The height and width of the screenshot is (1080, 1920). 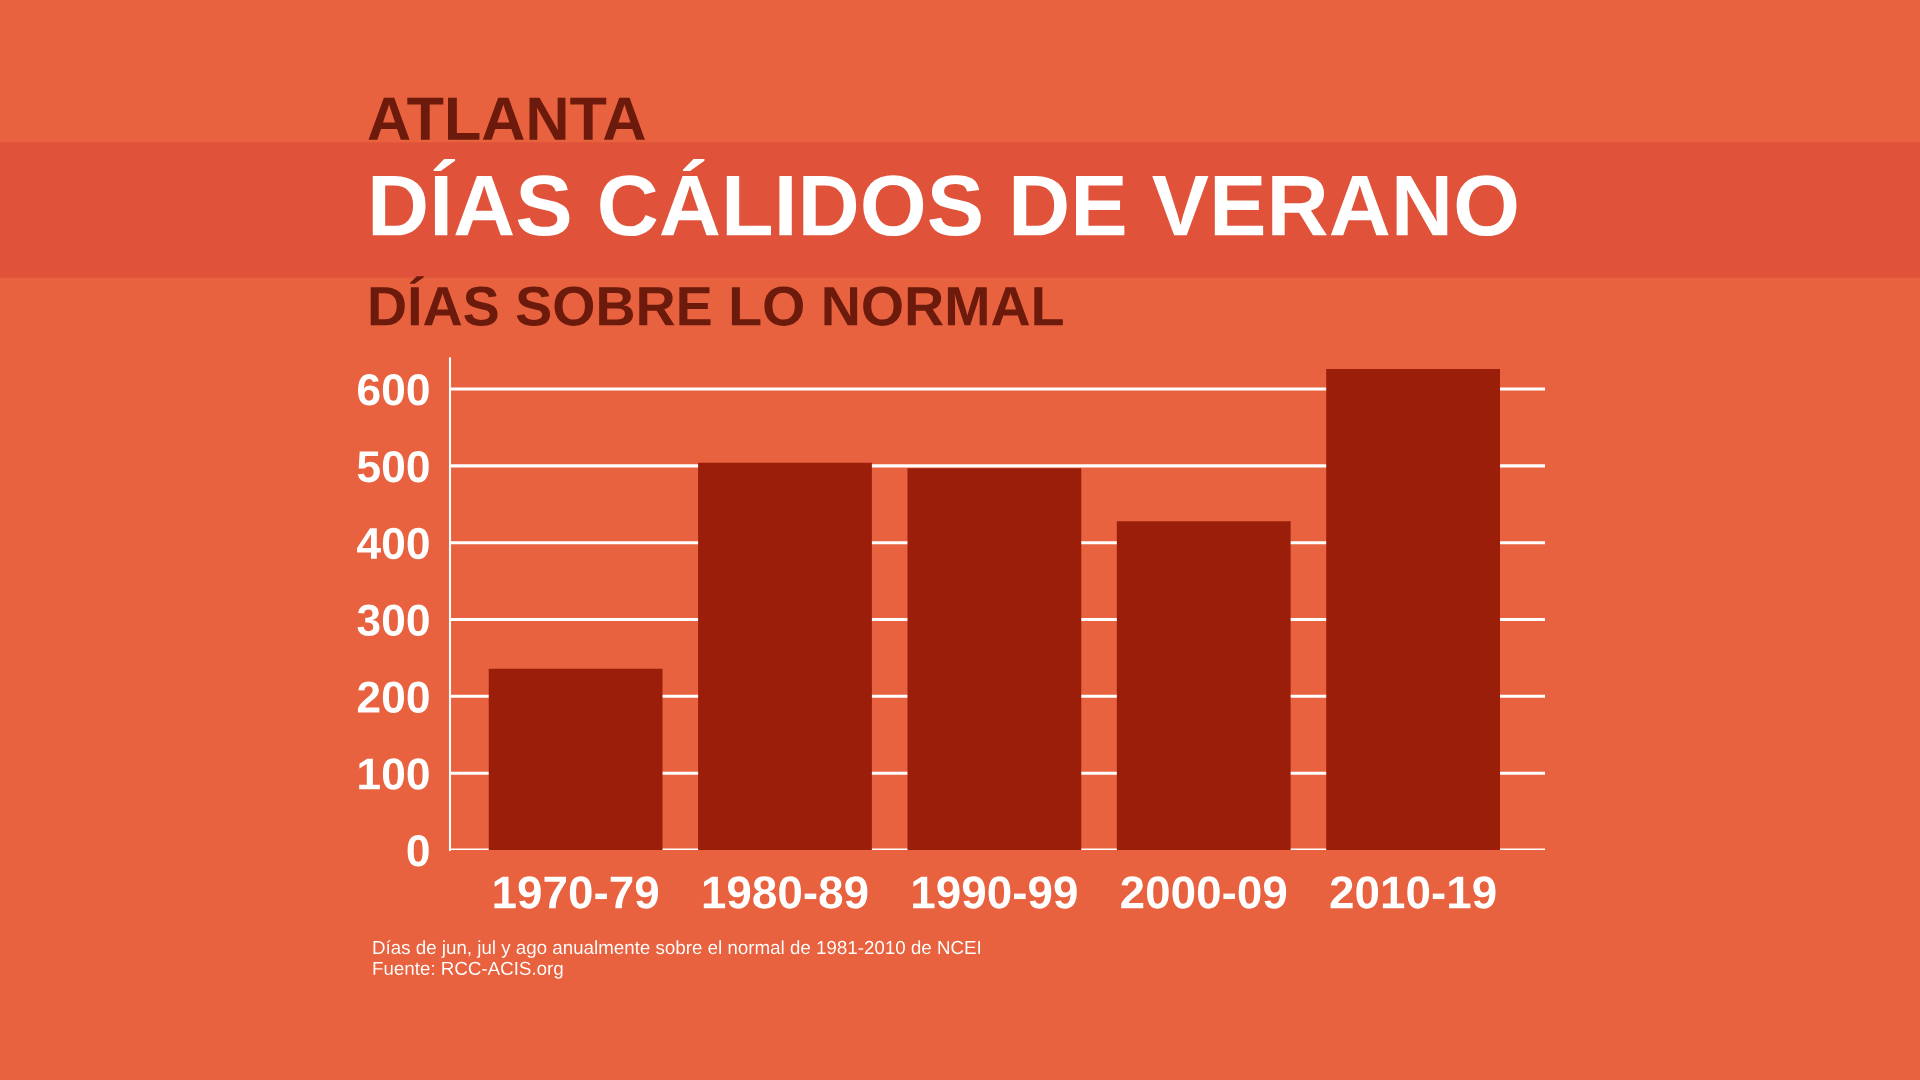 I want to click on x-tick-label: 1970-79, so click(x=576, y=892).